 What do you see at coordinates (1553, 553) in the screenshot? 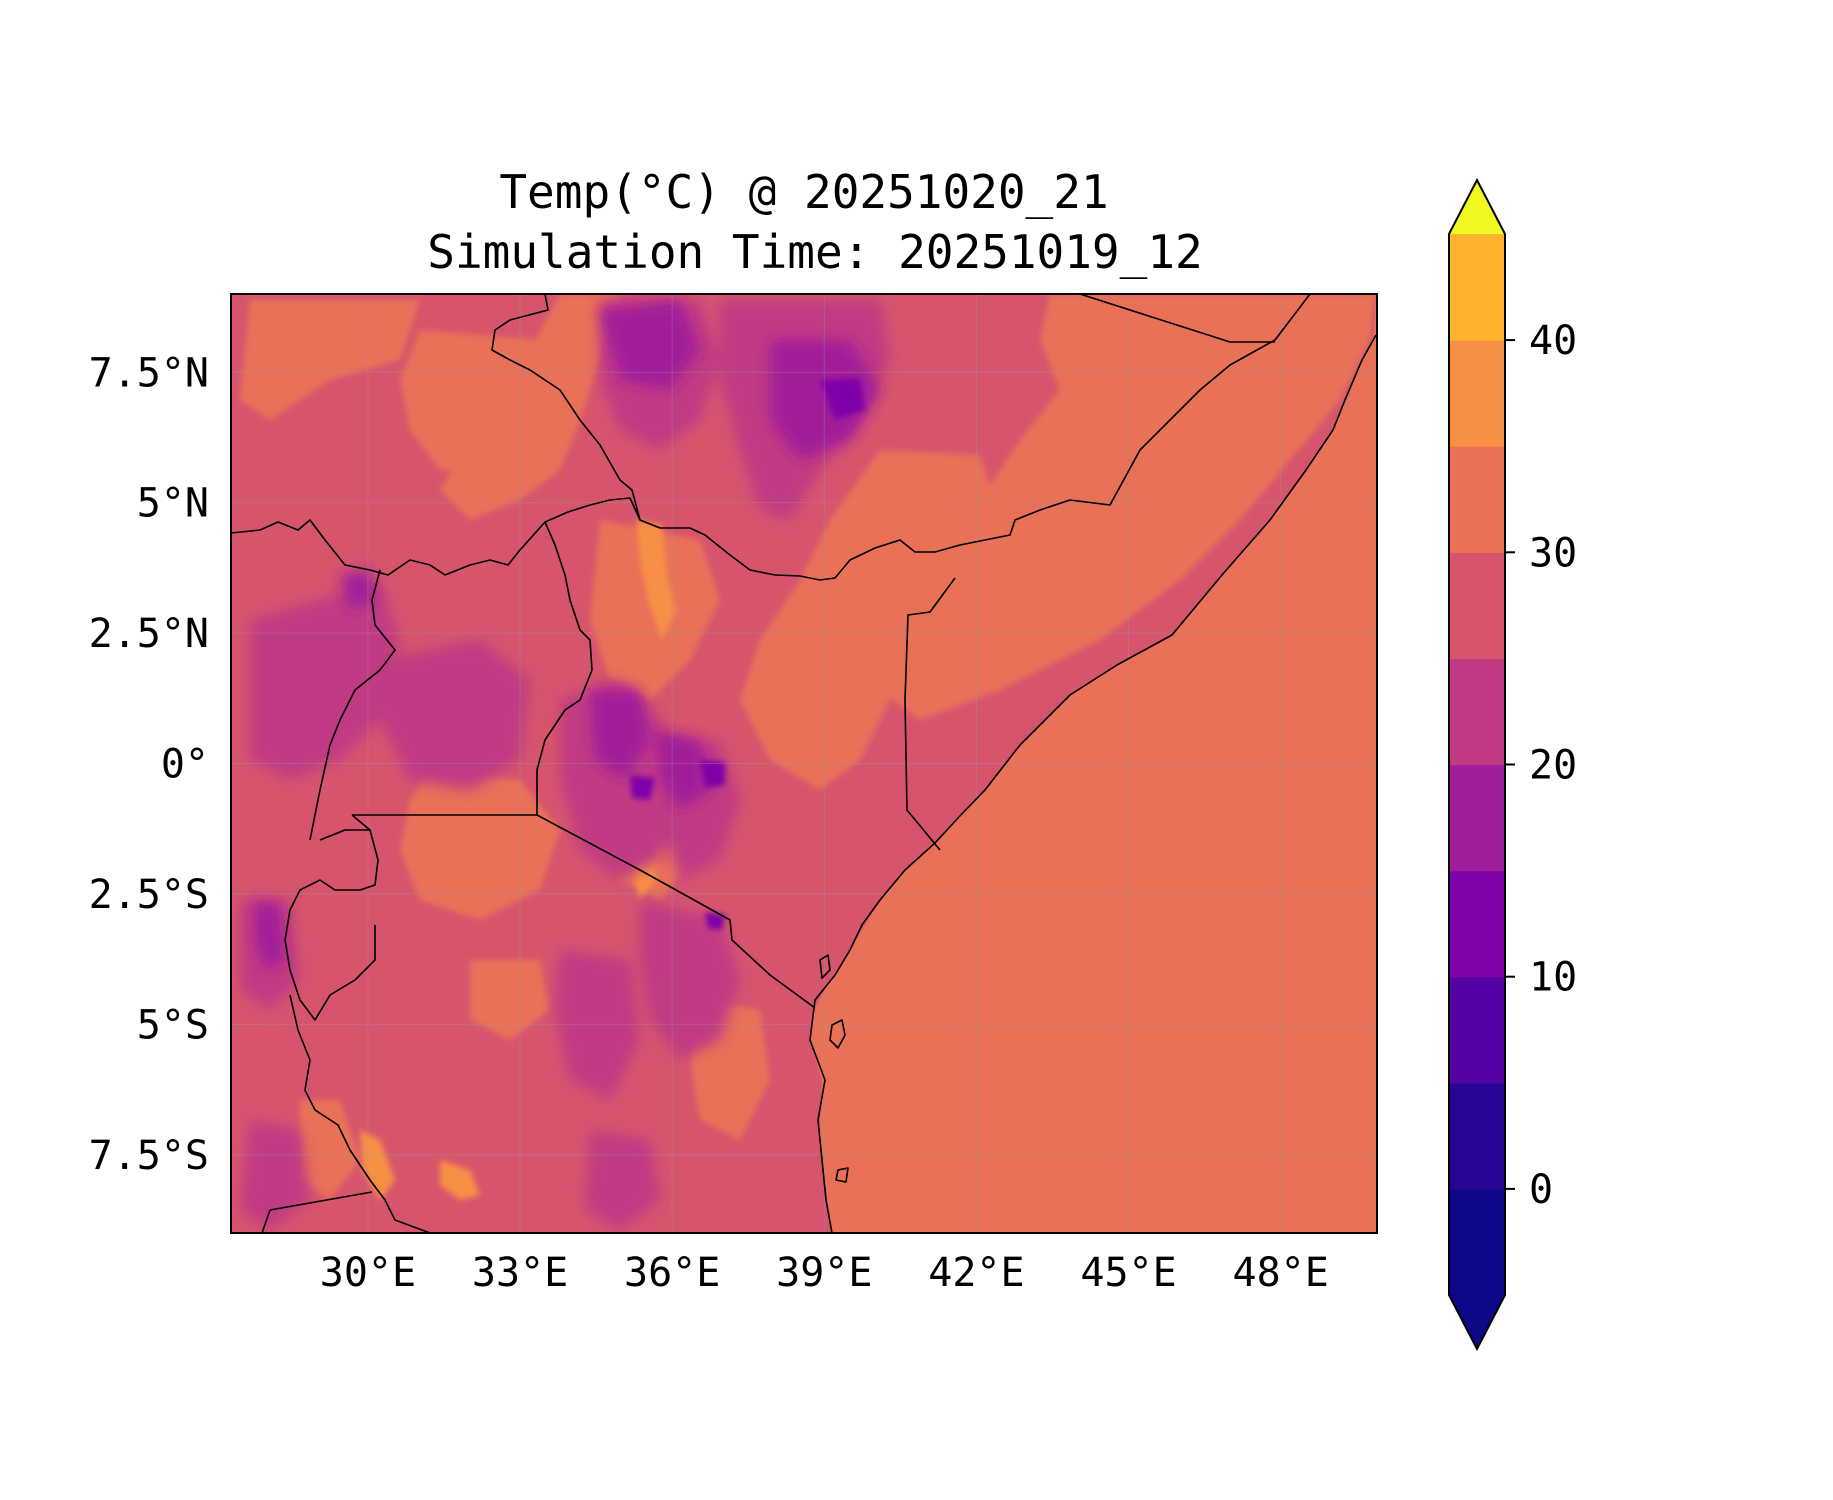
I see `colorbar-tick-label: 30` at bounding box center [1553, 553].